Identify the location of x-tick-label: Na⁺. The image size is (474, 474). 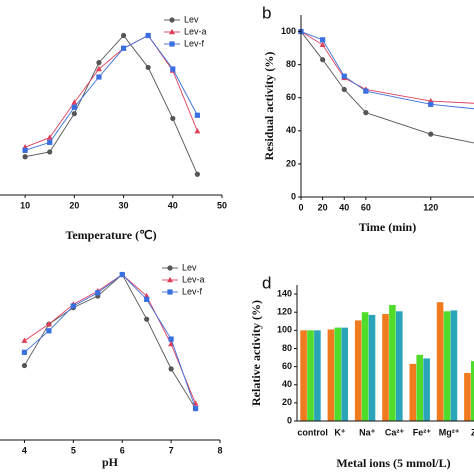
(367, 432).